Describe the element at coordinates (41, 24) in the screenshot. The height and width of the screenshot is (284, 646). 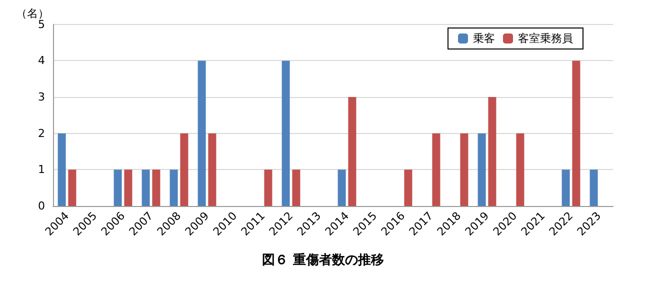
I see `y-tick-label: 5` at that location.